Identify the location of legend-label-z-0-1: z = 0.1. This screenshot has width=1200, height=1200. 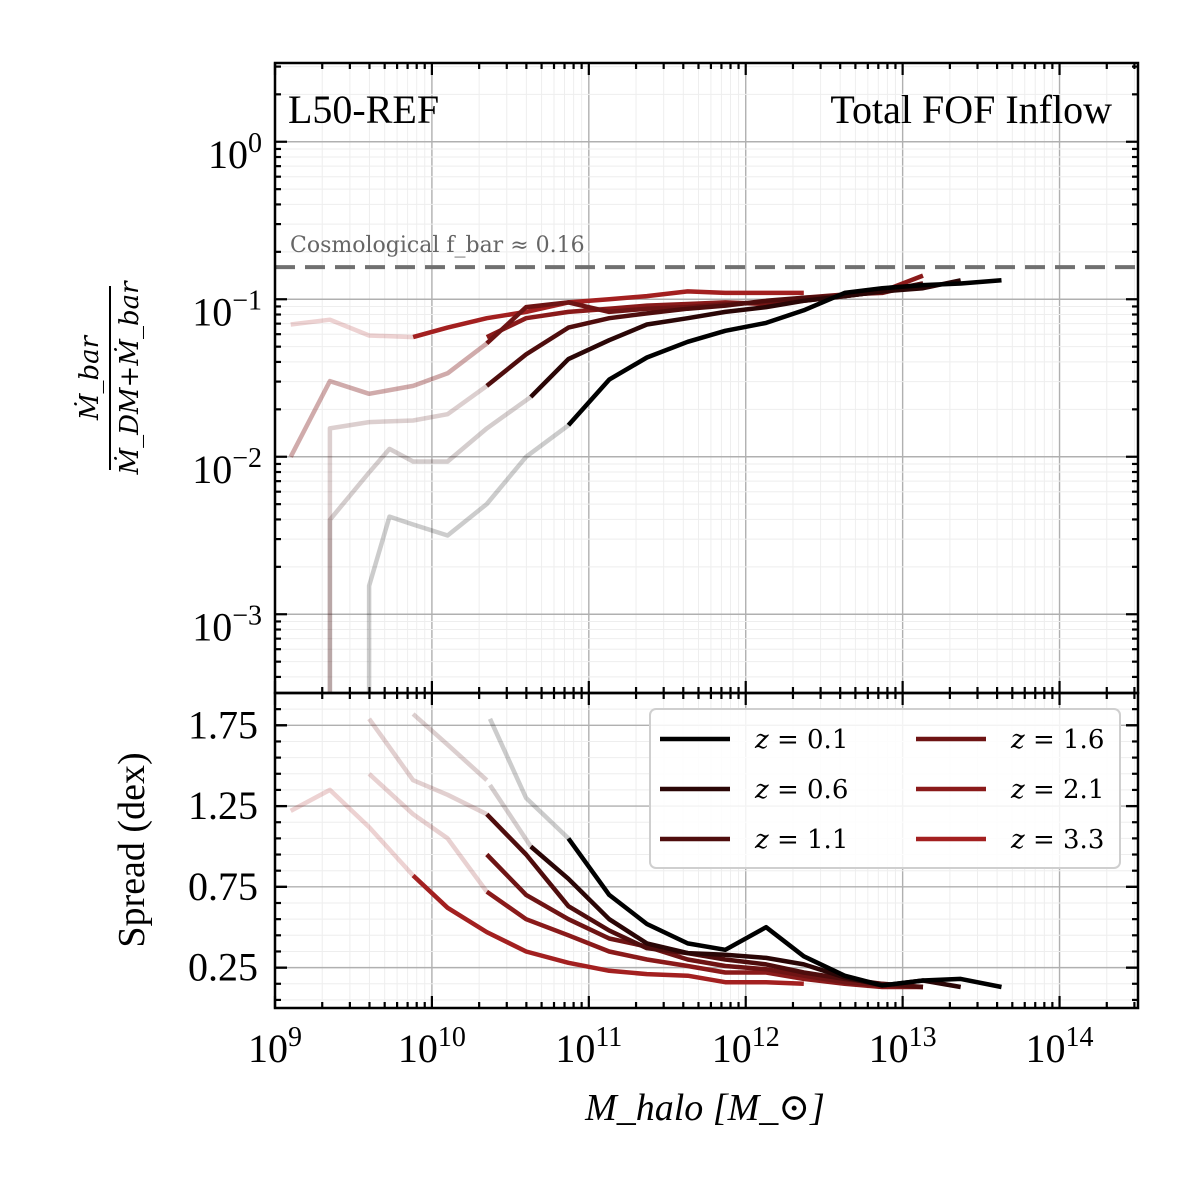
(801, 740).